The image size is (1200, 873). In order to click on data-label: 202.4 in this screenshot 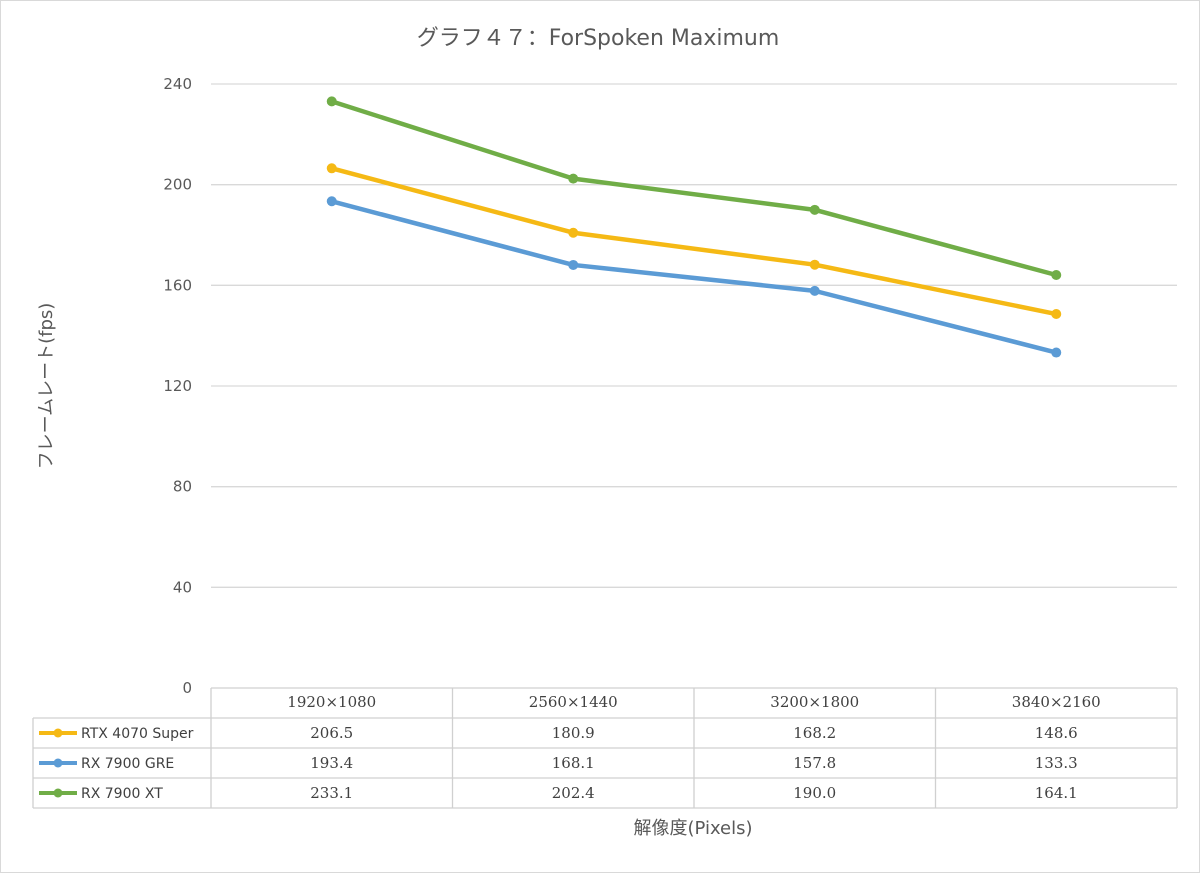, I will do `click(573, 793)`.